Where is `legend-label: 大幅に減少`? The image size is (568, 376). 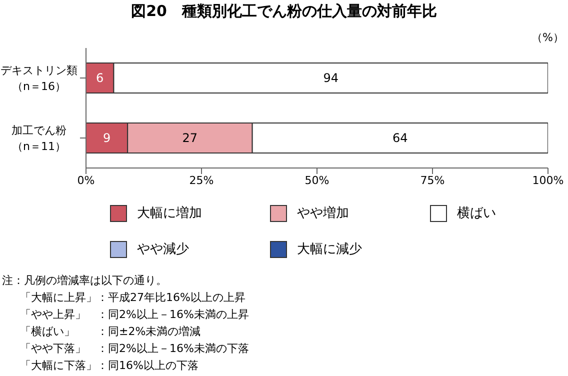 legend-label: 大幅に減少 is located at coordinates (329, 249).